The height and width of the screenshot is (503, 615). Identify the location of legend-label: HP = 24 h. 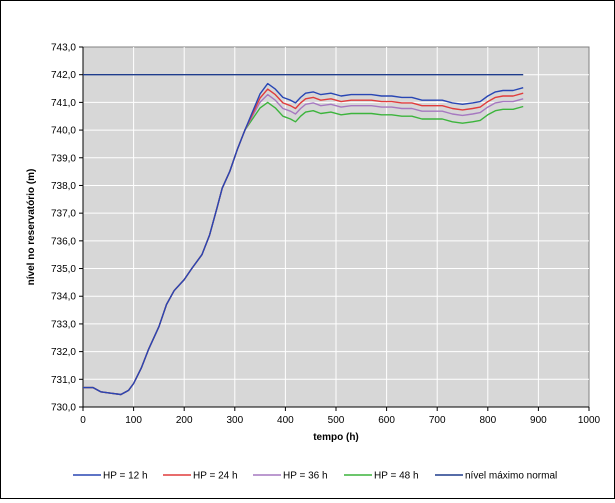
(215, 476).